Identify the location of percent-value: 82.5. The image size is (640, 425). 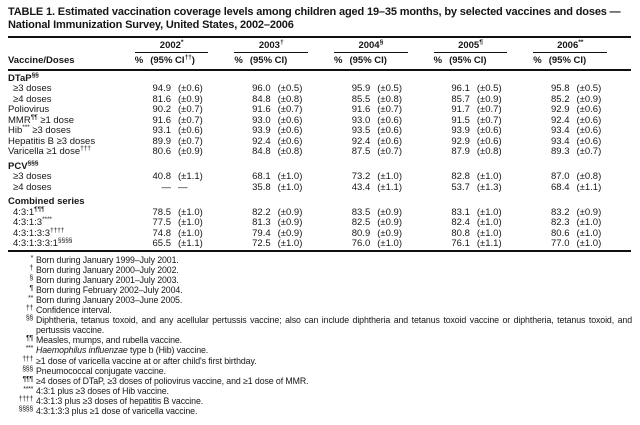
(361, 223).